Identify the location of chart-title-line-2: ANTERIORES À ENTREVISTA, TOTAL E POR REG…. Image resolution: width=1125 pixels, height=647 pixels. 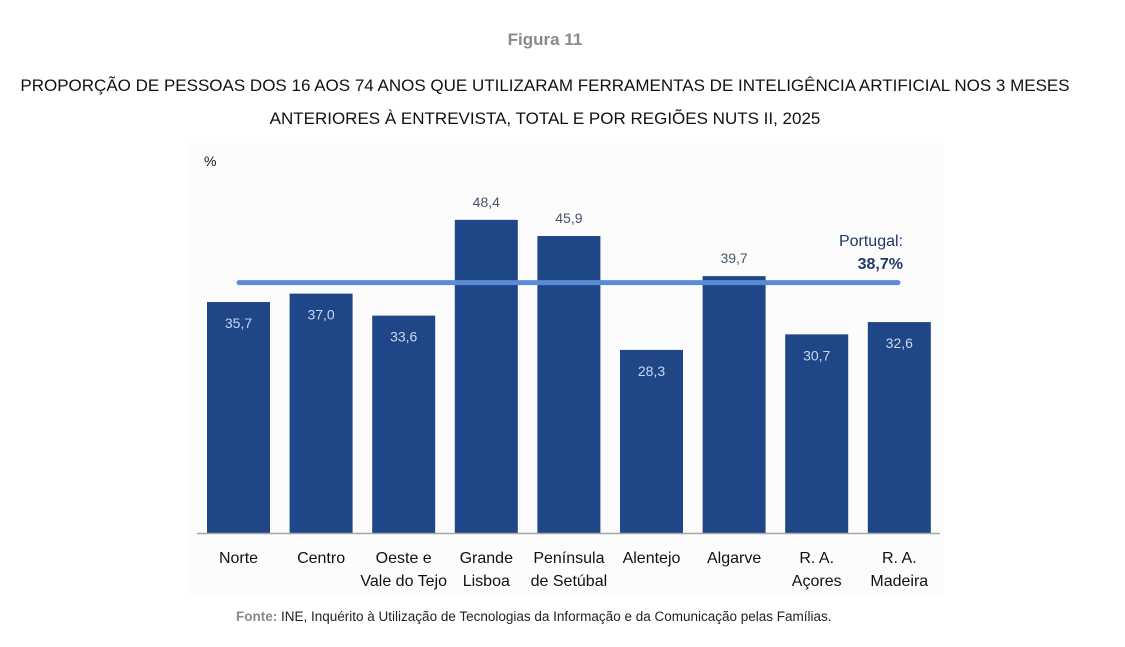
(545, 118).